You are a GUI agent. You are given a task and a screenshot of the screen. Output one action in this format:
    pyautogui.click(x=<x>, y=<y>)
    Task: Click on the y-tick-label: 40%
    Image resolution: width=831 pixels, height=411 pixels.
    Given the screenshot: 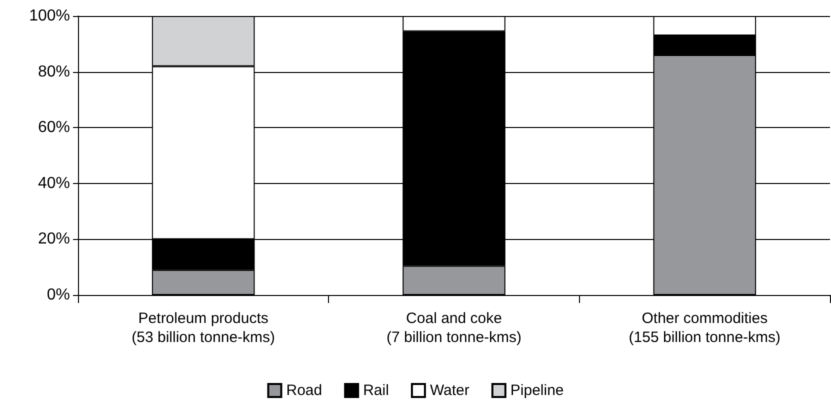 What is the action you would take?
    pyautogui.click(x=54, y=183)
    